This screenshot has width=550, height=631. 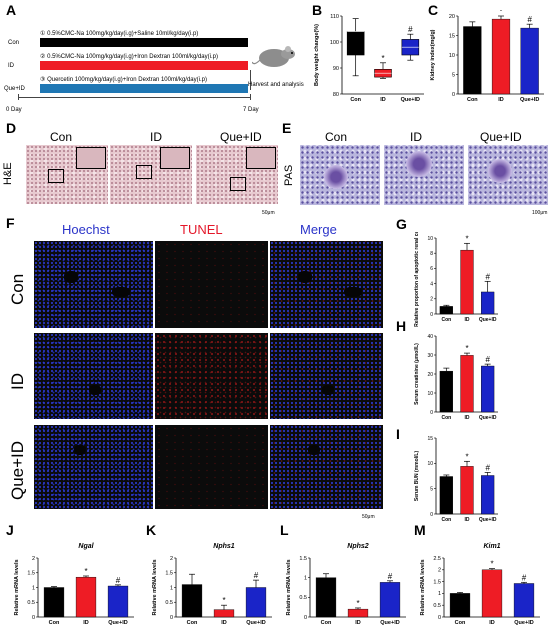 What do you see at coordinates (276, 85) in the screenshot?
I see `harvest-label: Harvest and analysis` at bounding box center [276, 85].